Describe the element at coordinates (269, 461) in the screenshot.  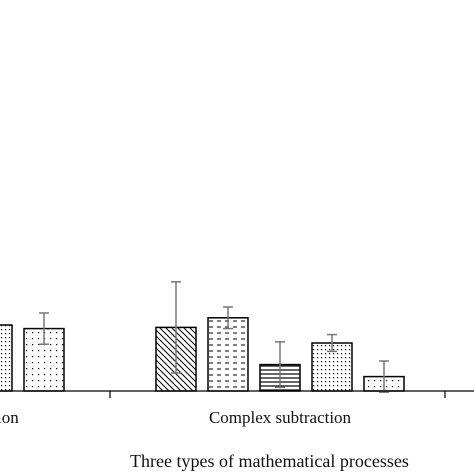
I see `x-axis-title: Three types of mathematical processes` at that location.